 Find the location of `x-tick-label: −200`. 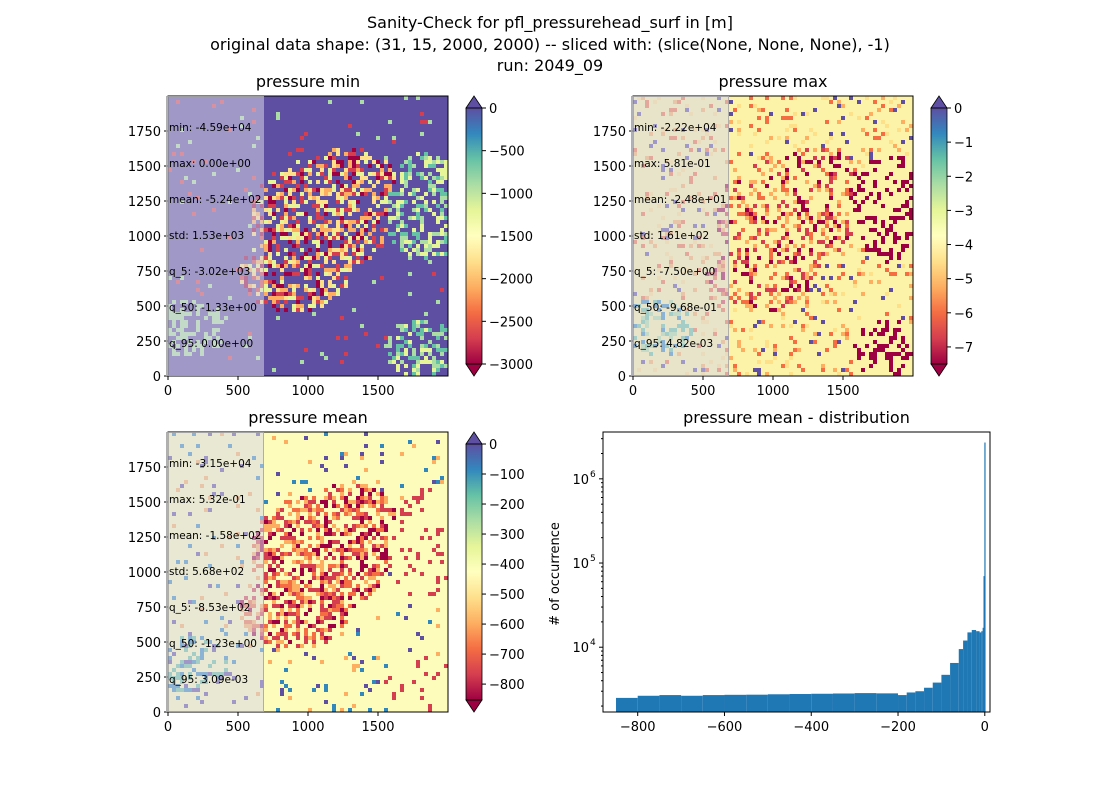

x-tick-label: −200 is located at coordinates (898, 727).